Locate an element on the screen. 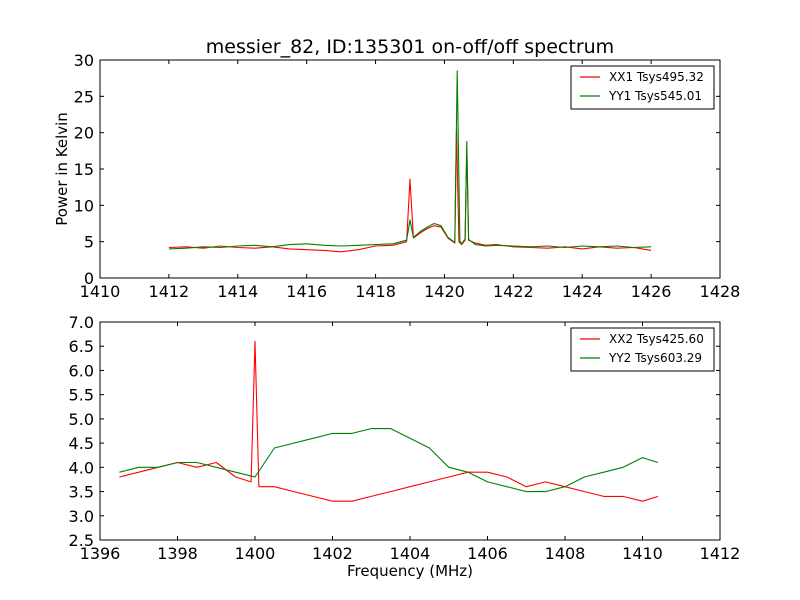  upper-y-tick-label: 20 is located at coordinates (84, 133).